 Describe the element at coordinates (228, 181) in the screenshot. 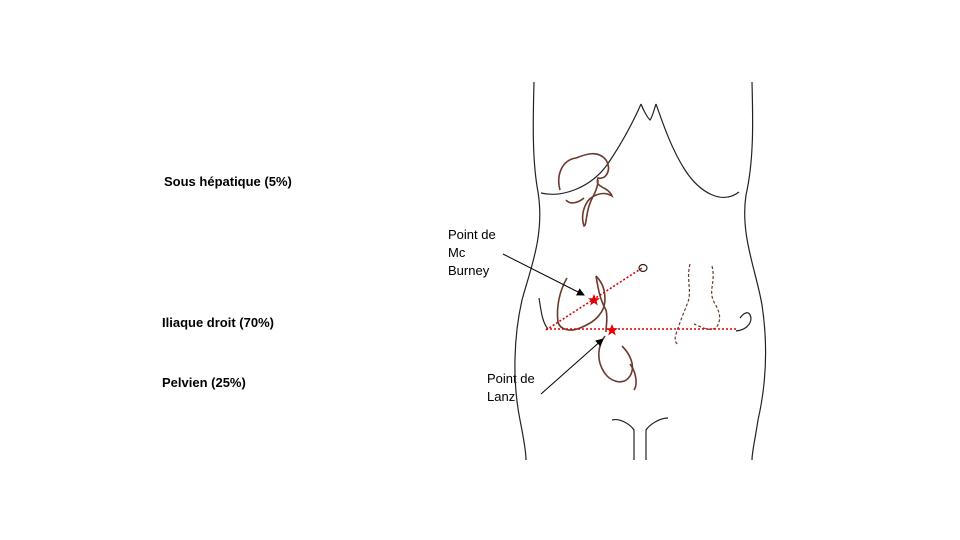

I see `location-label-subhepatic: Sous hépatique (5%)` at that location.